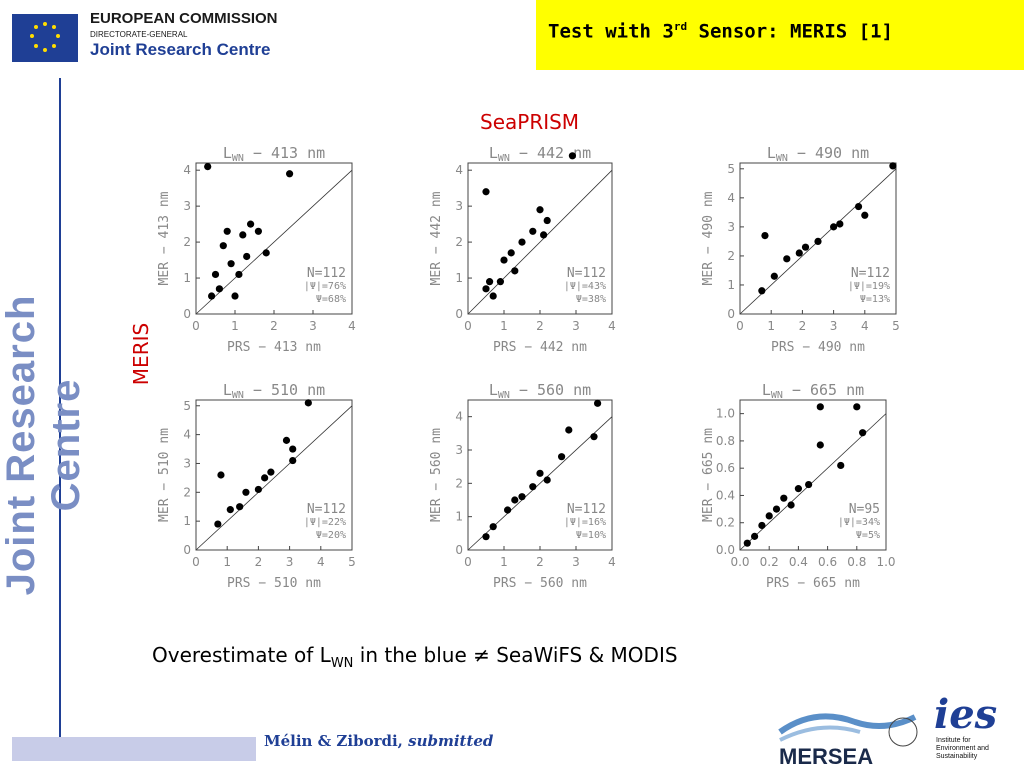 The image size is (1024, 768). Describe the element at coordinates (274, 583) in the screenshot. I see `x-axis-label: PRS − 510 nm` at that location.